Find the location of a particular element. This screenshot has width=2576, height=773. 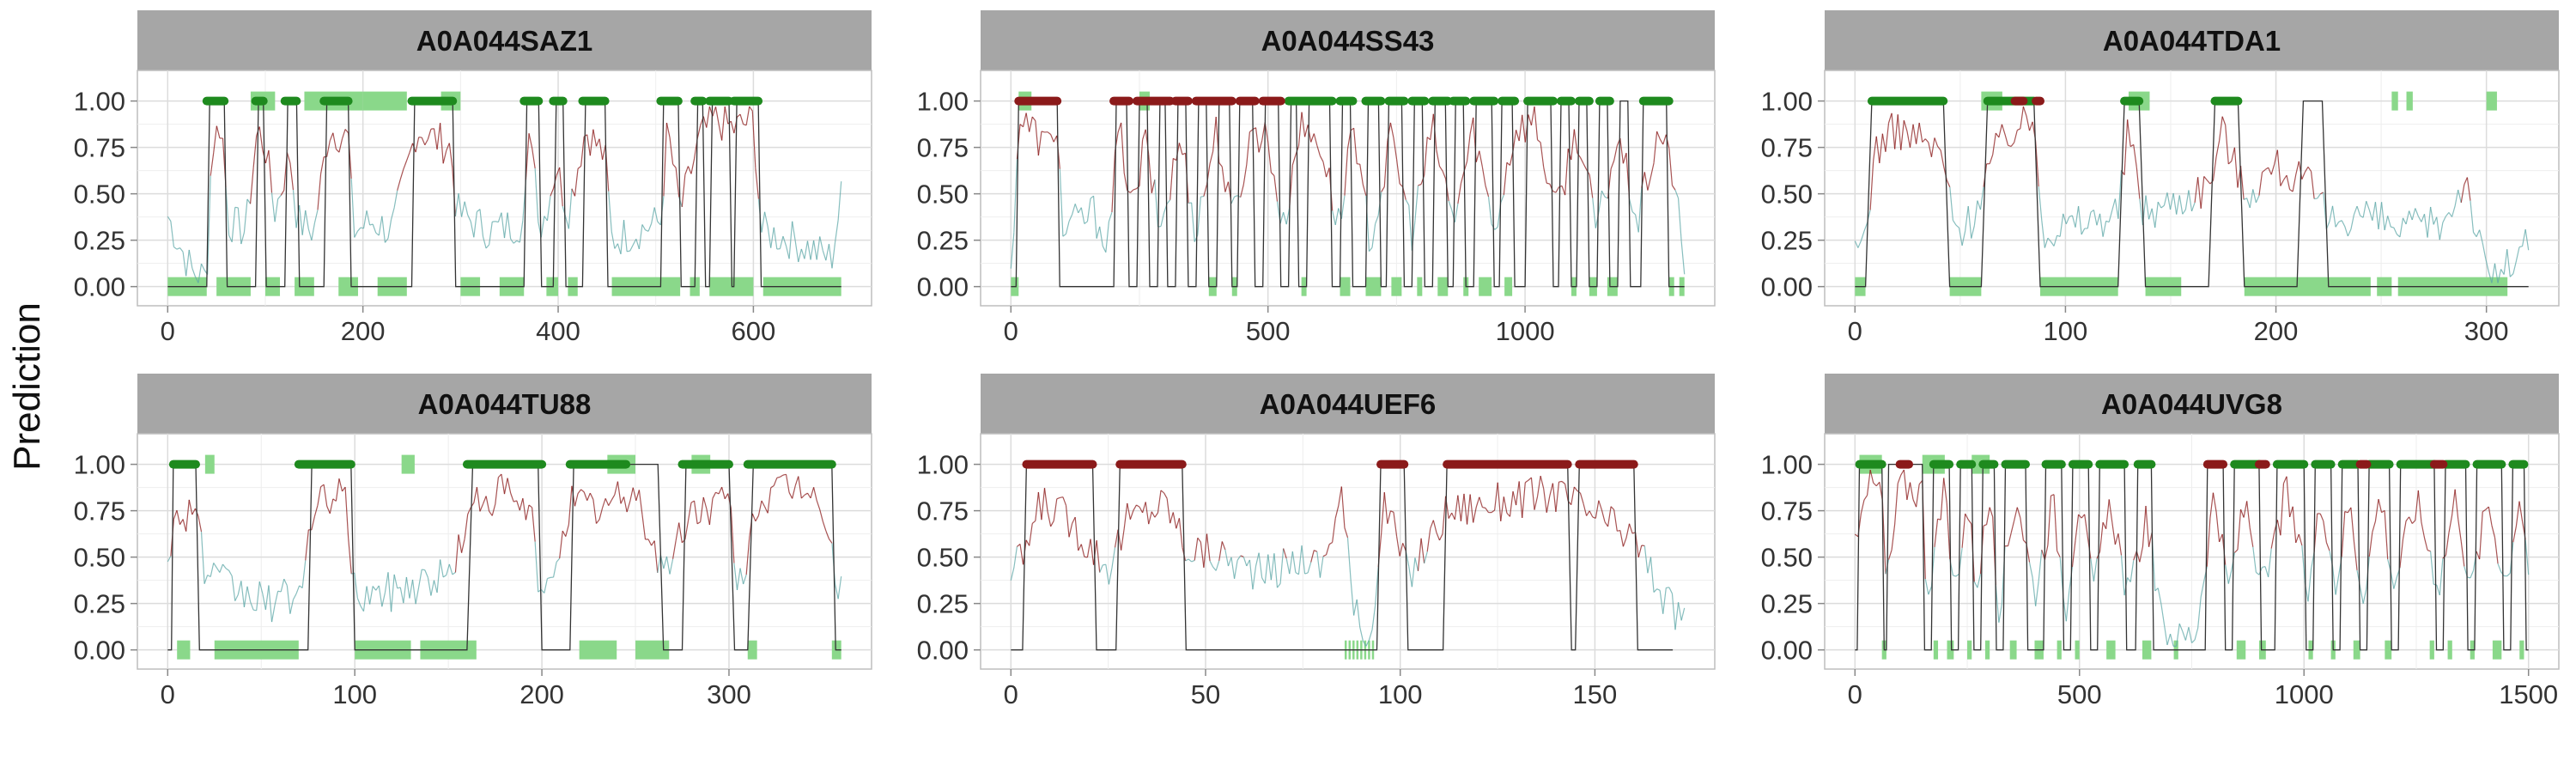

x-tick-label: 100 is located at coordinates (1400, 694).